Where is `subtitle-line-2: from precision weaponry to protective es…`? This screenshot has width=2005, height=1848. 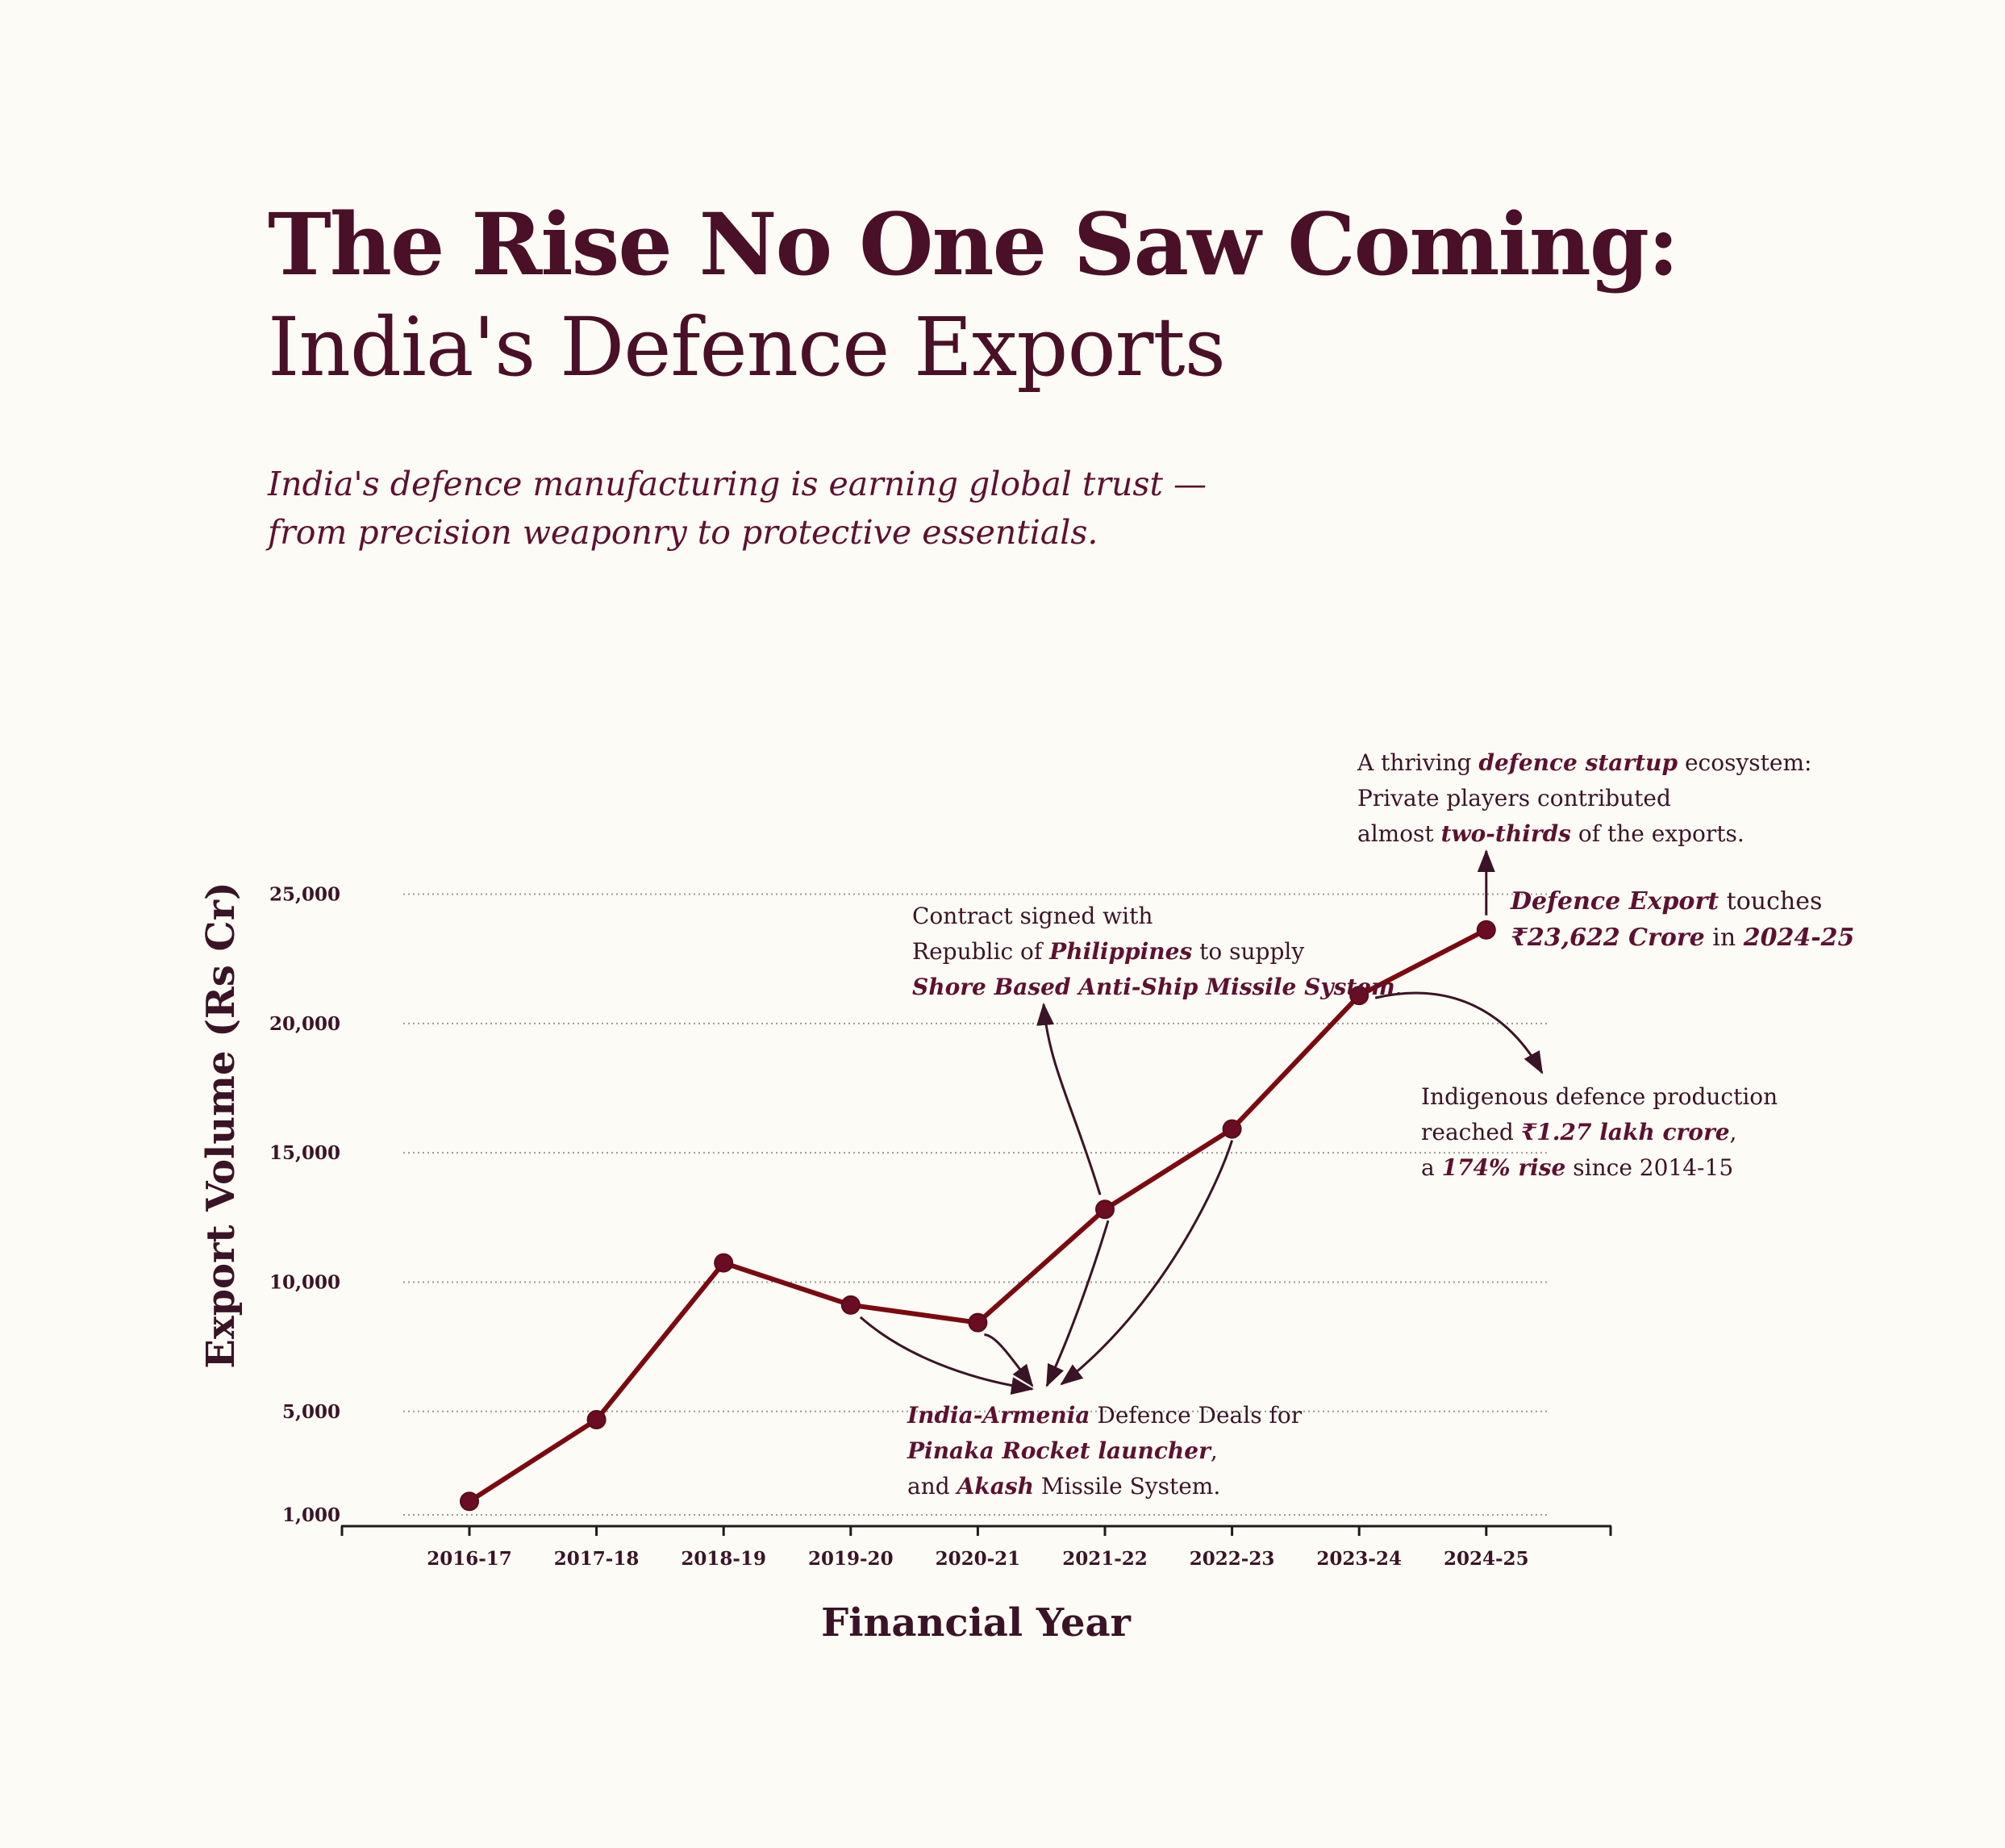 subtitle-line-2: from precision weaponry to protective es… is located at coordinates (683, 532).